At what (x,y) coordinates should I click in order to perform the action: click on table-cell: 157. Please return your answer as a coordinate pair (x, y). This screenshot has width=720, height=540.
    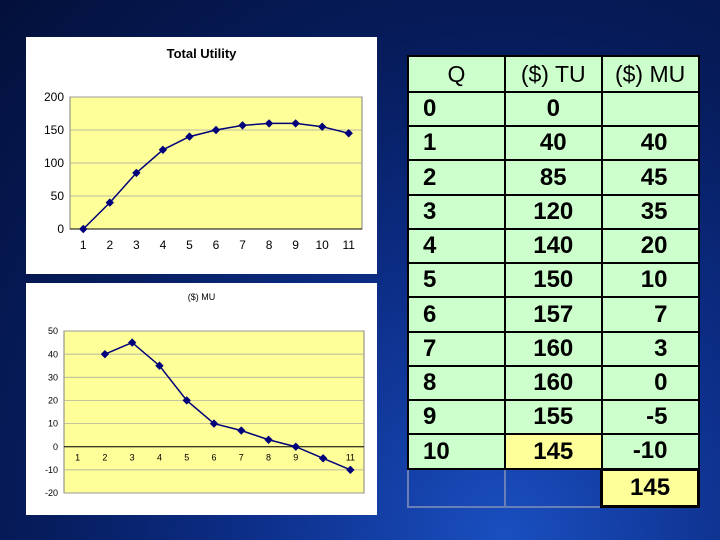
    Looking at the image, I should click on (553, 314).